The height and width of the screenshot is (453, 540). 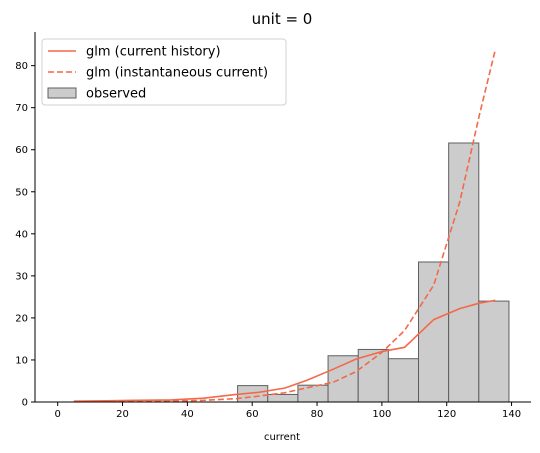 I want to click on x-tick-label: 120, so click(x=446, y=414).